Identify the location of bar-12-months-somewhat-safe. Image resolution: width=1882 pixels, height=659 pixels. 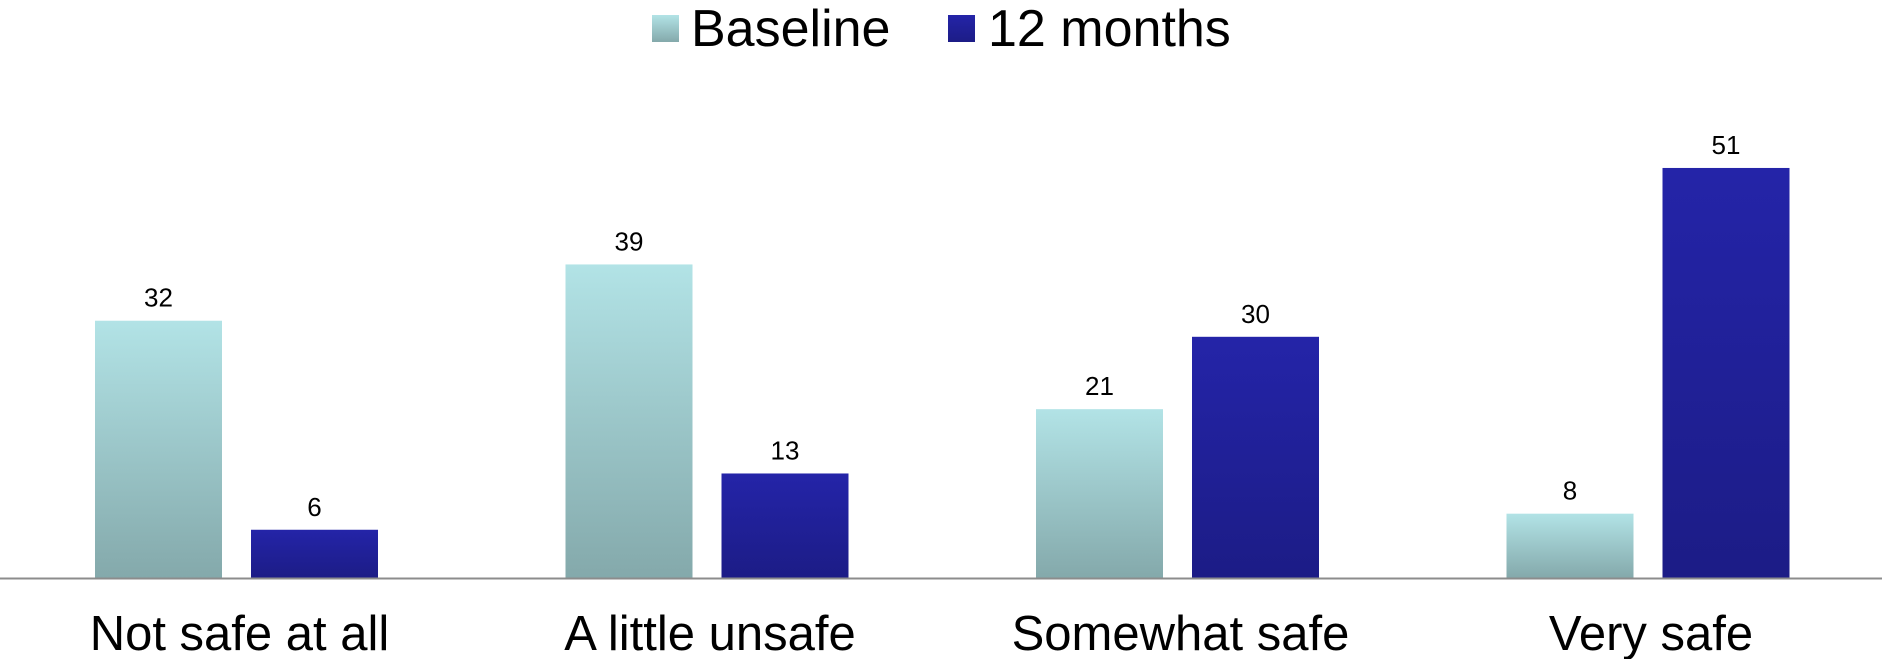
(1255, 457).